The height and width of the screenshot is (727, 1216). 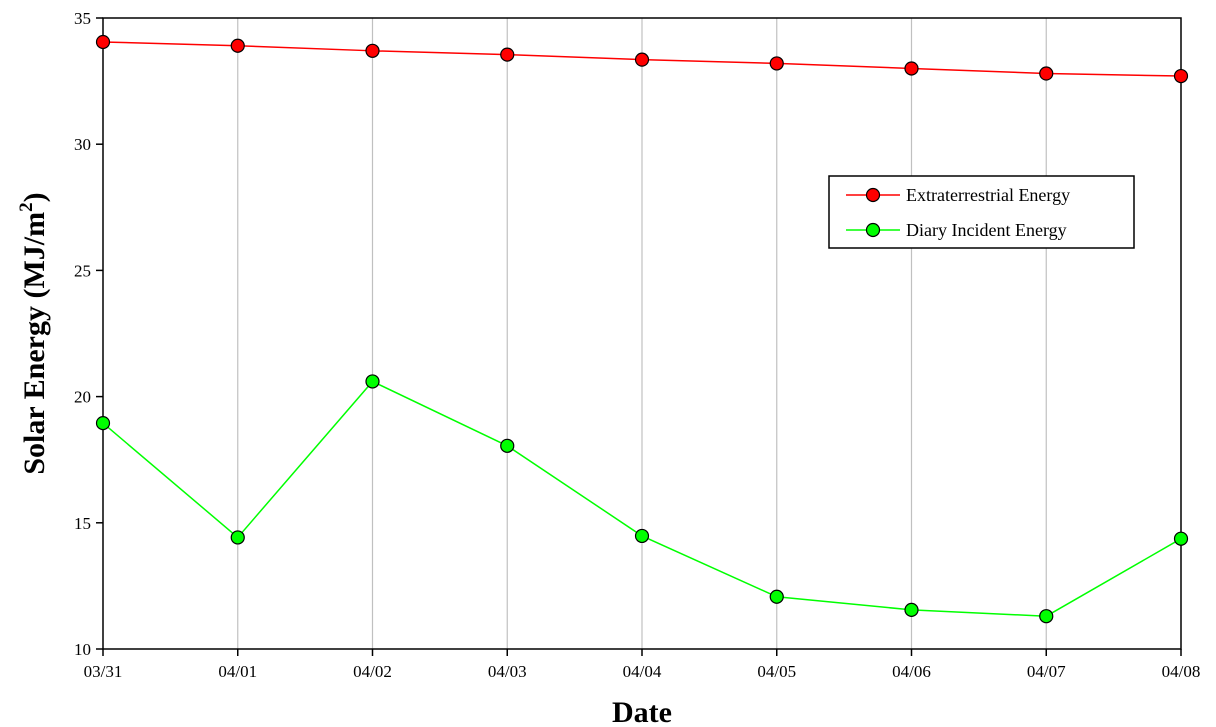 I want to click on x-tick-label: 04/05, so click(x=776, y=671).